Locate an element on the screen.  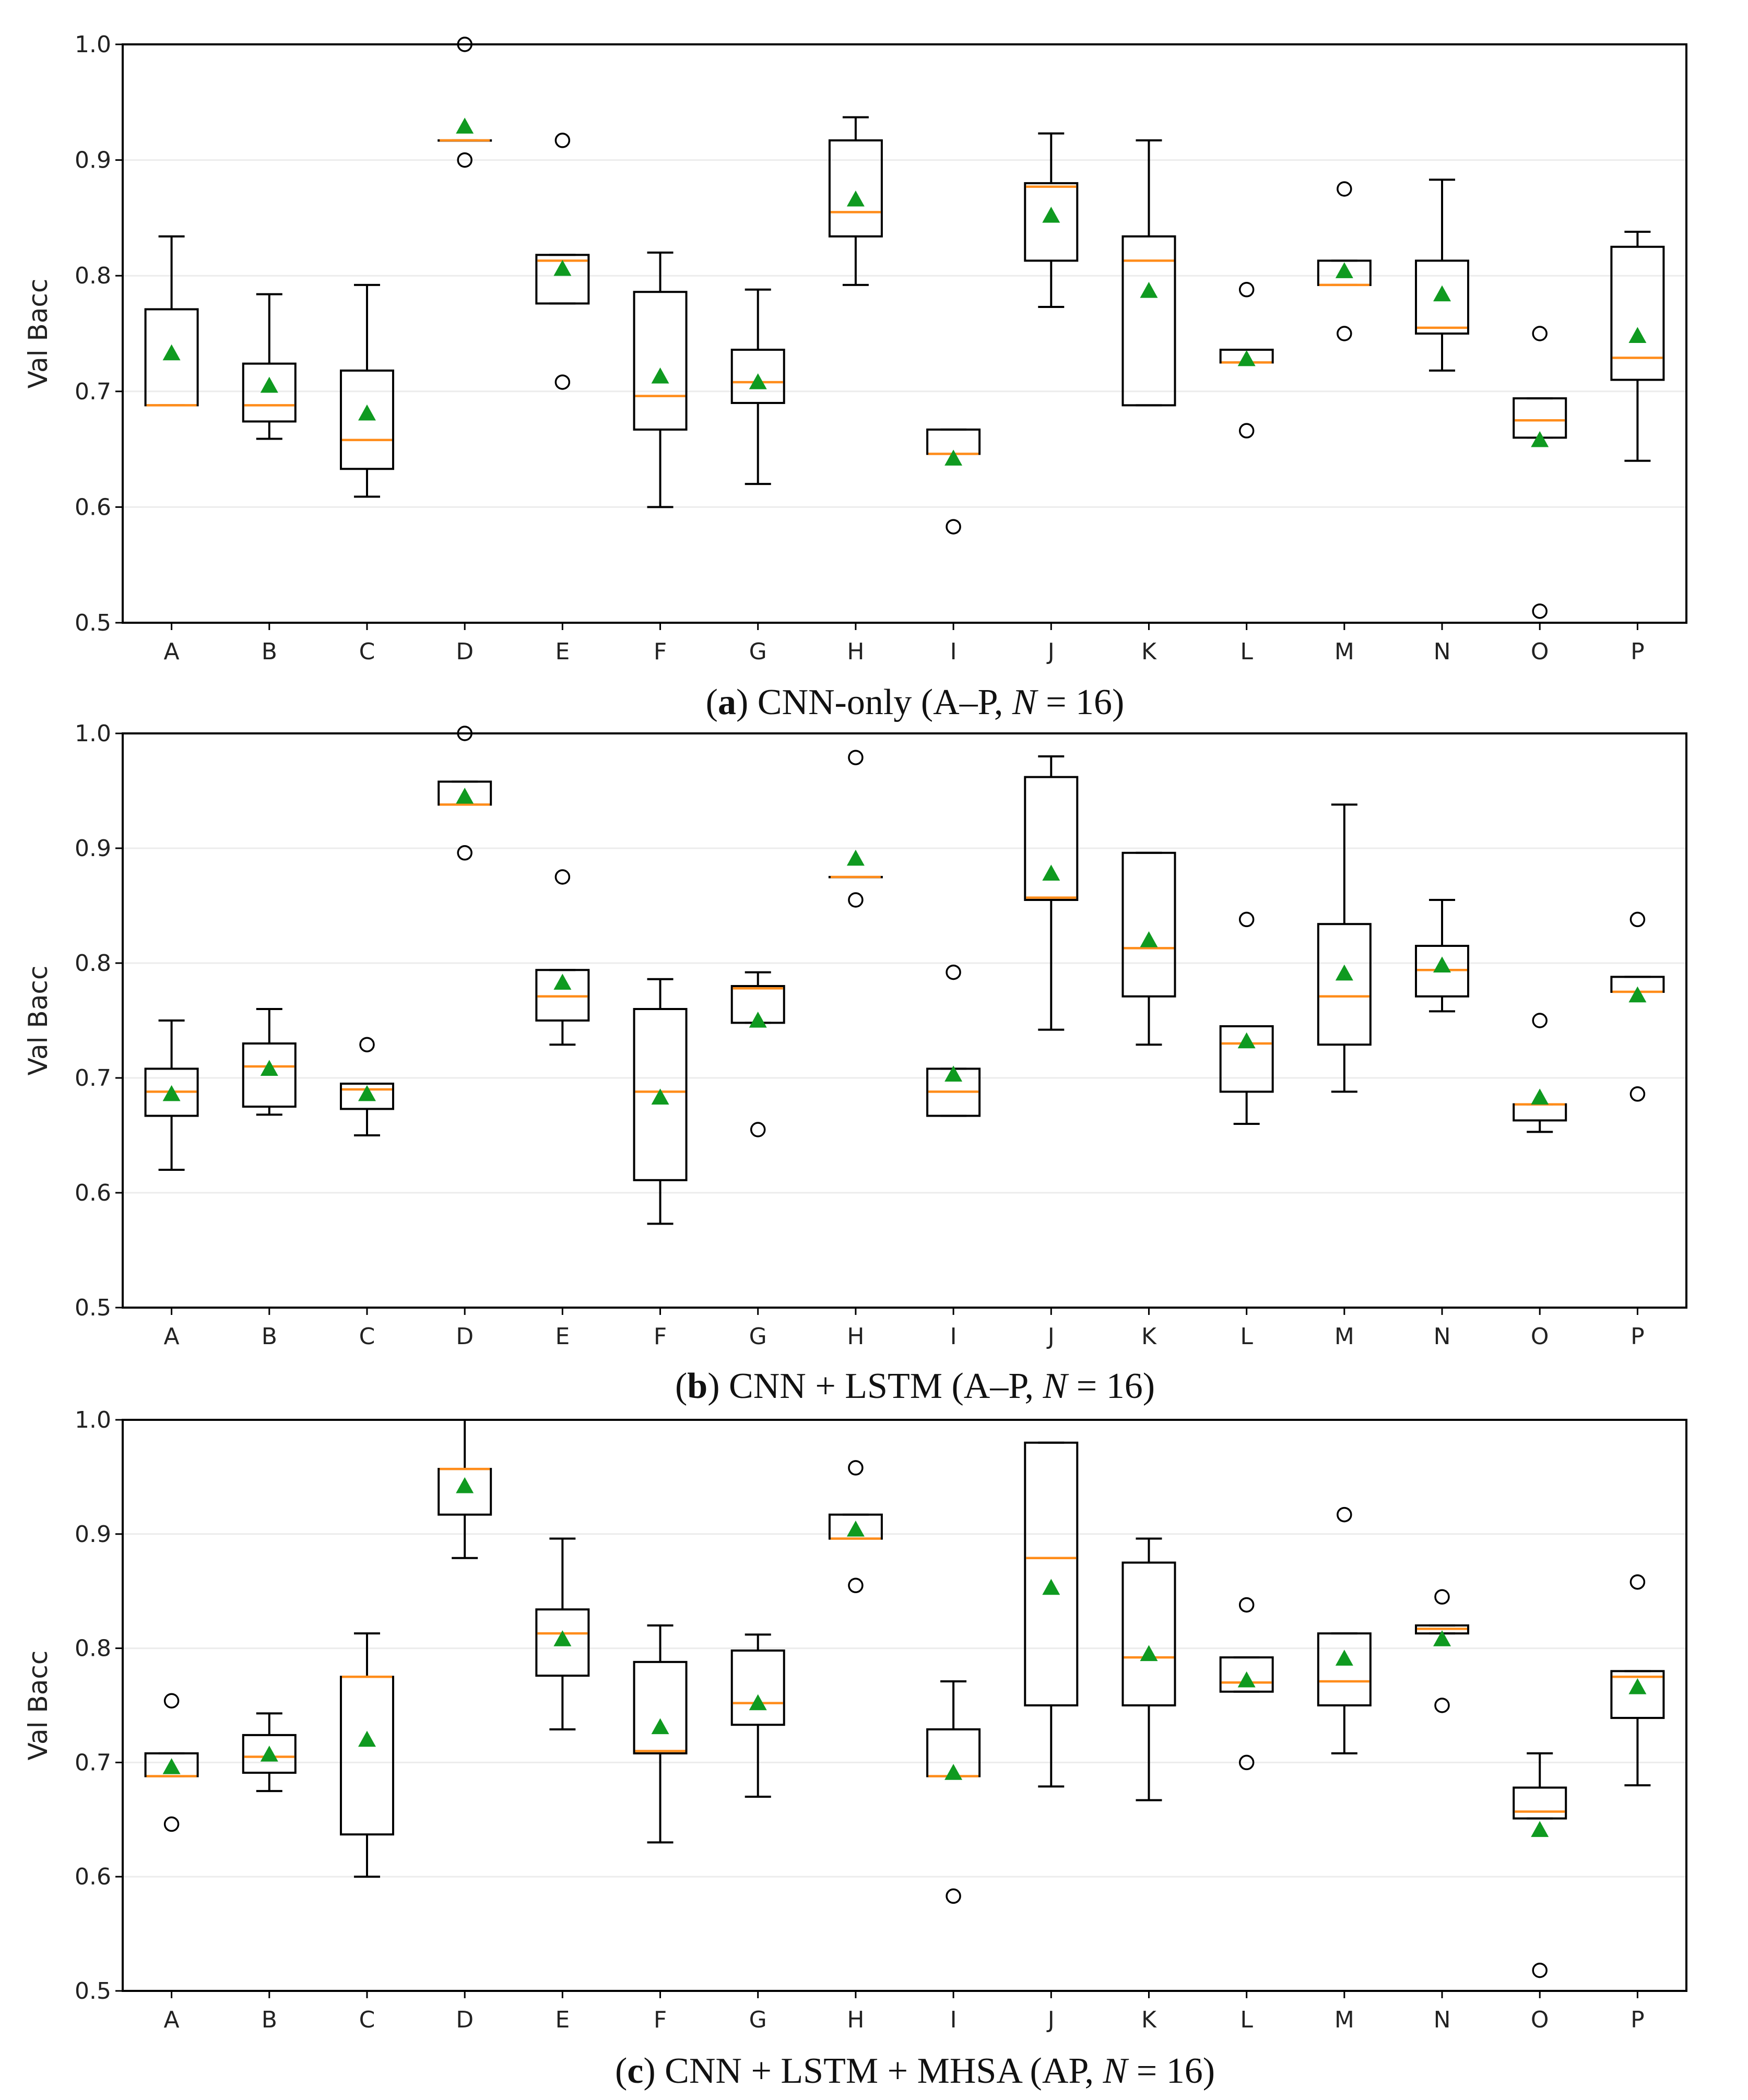
box-B is located at coordinates (269, 1752).